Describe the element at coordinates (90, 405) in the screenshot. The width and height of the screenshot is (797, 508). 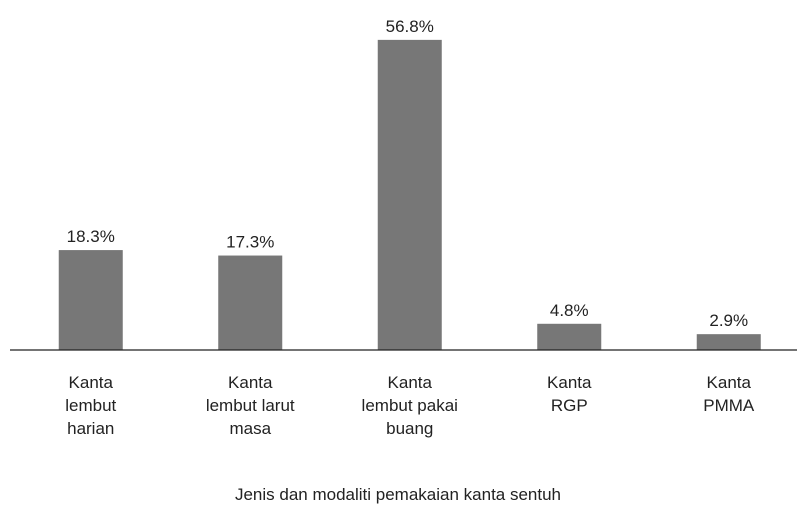
I see `x-tick-label: lembut` at that location.